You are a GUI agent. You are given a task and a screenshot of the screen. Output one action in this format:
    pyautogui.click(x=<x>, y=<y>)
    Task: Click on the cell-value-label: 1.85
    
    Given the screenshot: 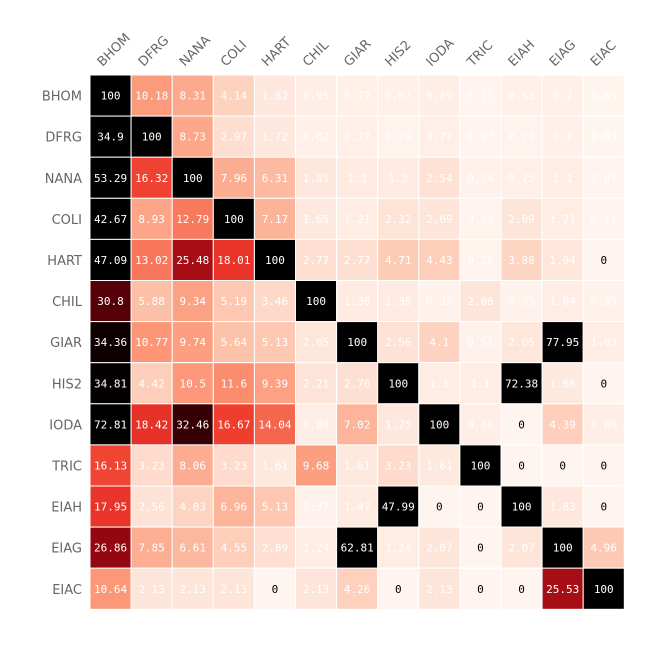 What is the action you would take?
    pyautogui.click(x=316, y=178)
    